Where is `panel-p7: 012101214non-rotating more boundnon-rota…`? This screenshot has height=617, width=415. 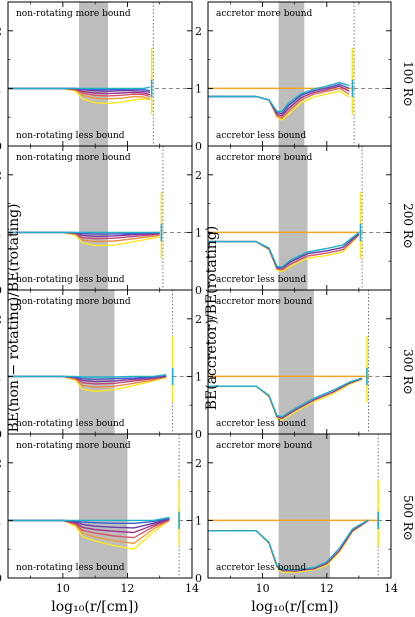
panel-p7: 012101214non-rotating more boundnon-rota… is located at coordinates (99, 514).